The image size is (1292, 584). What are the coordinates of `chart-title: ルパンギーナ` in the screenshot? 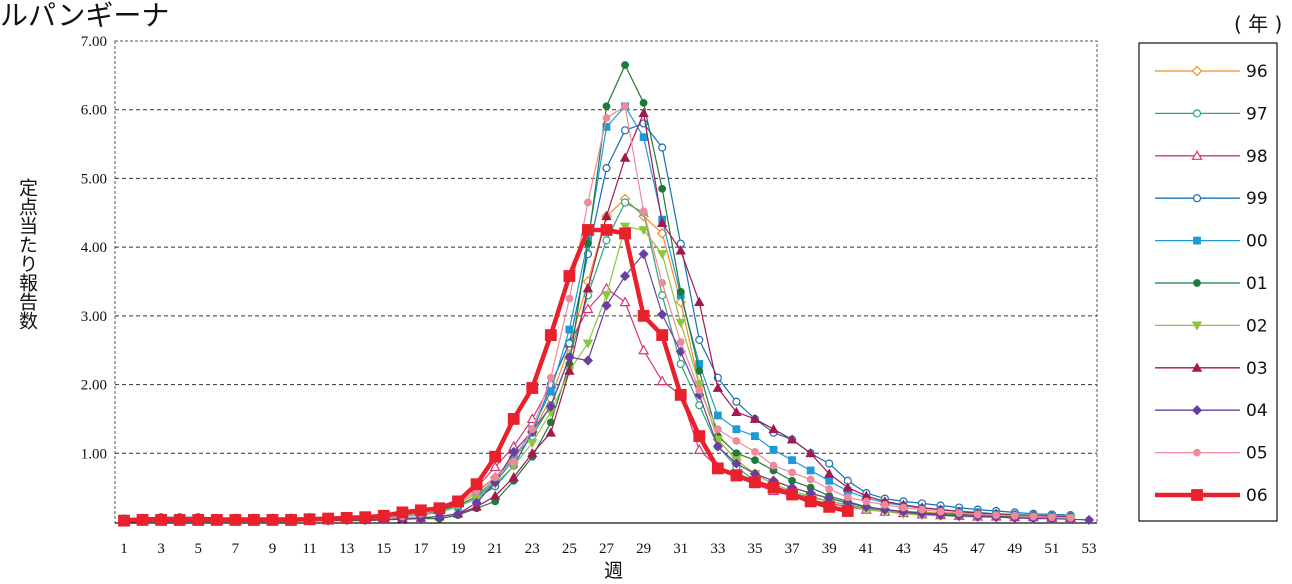 It's located at (85, 16).